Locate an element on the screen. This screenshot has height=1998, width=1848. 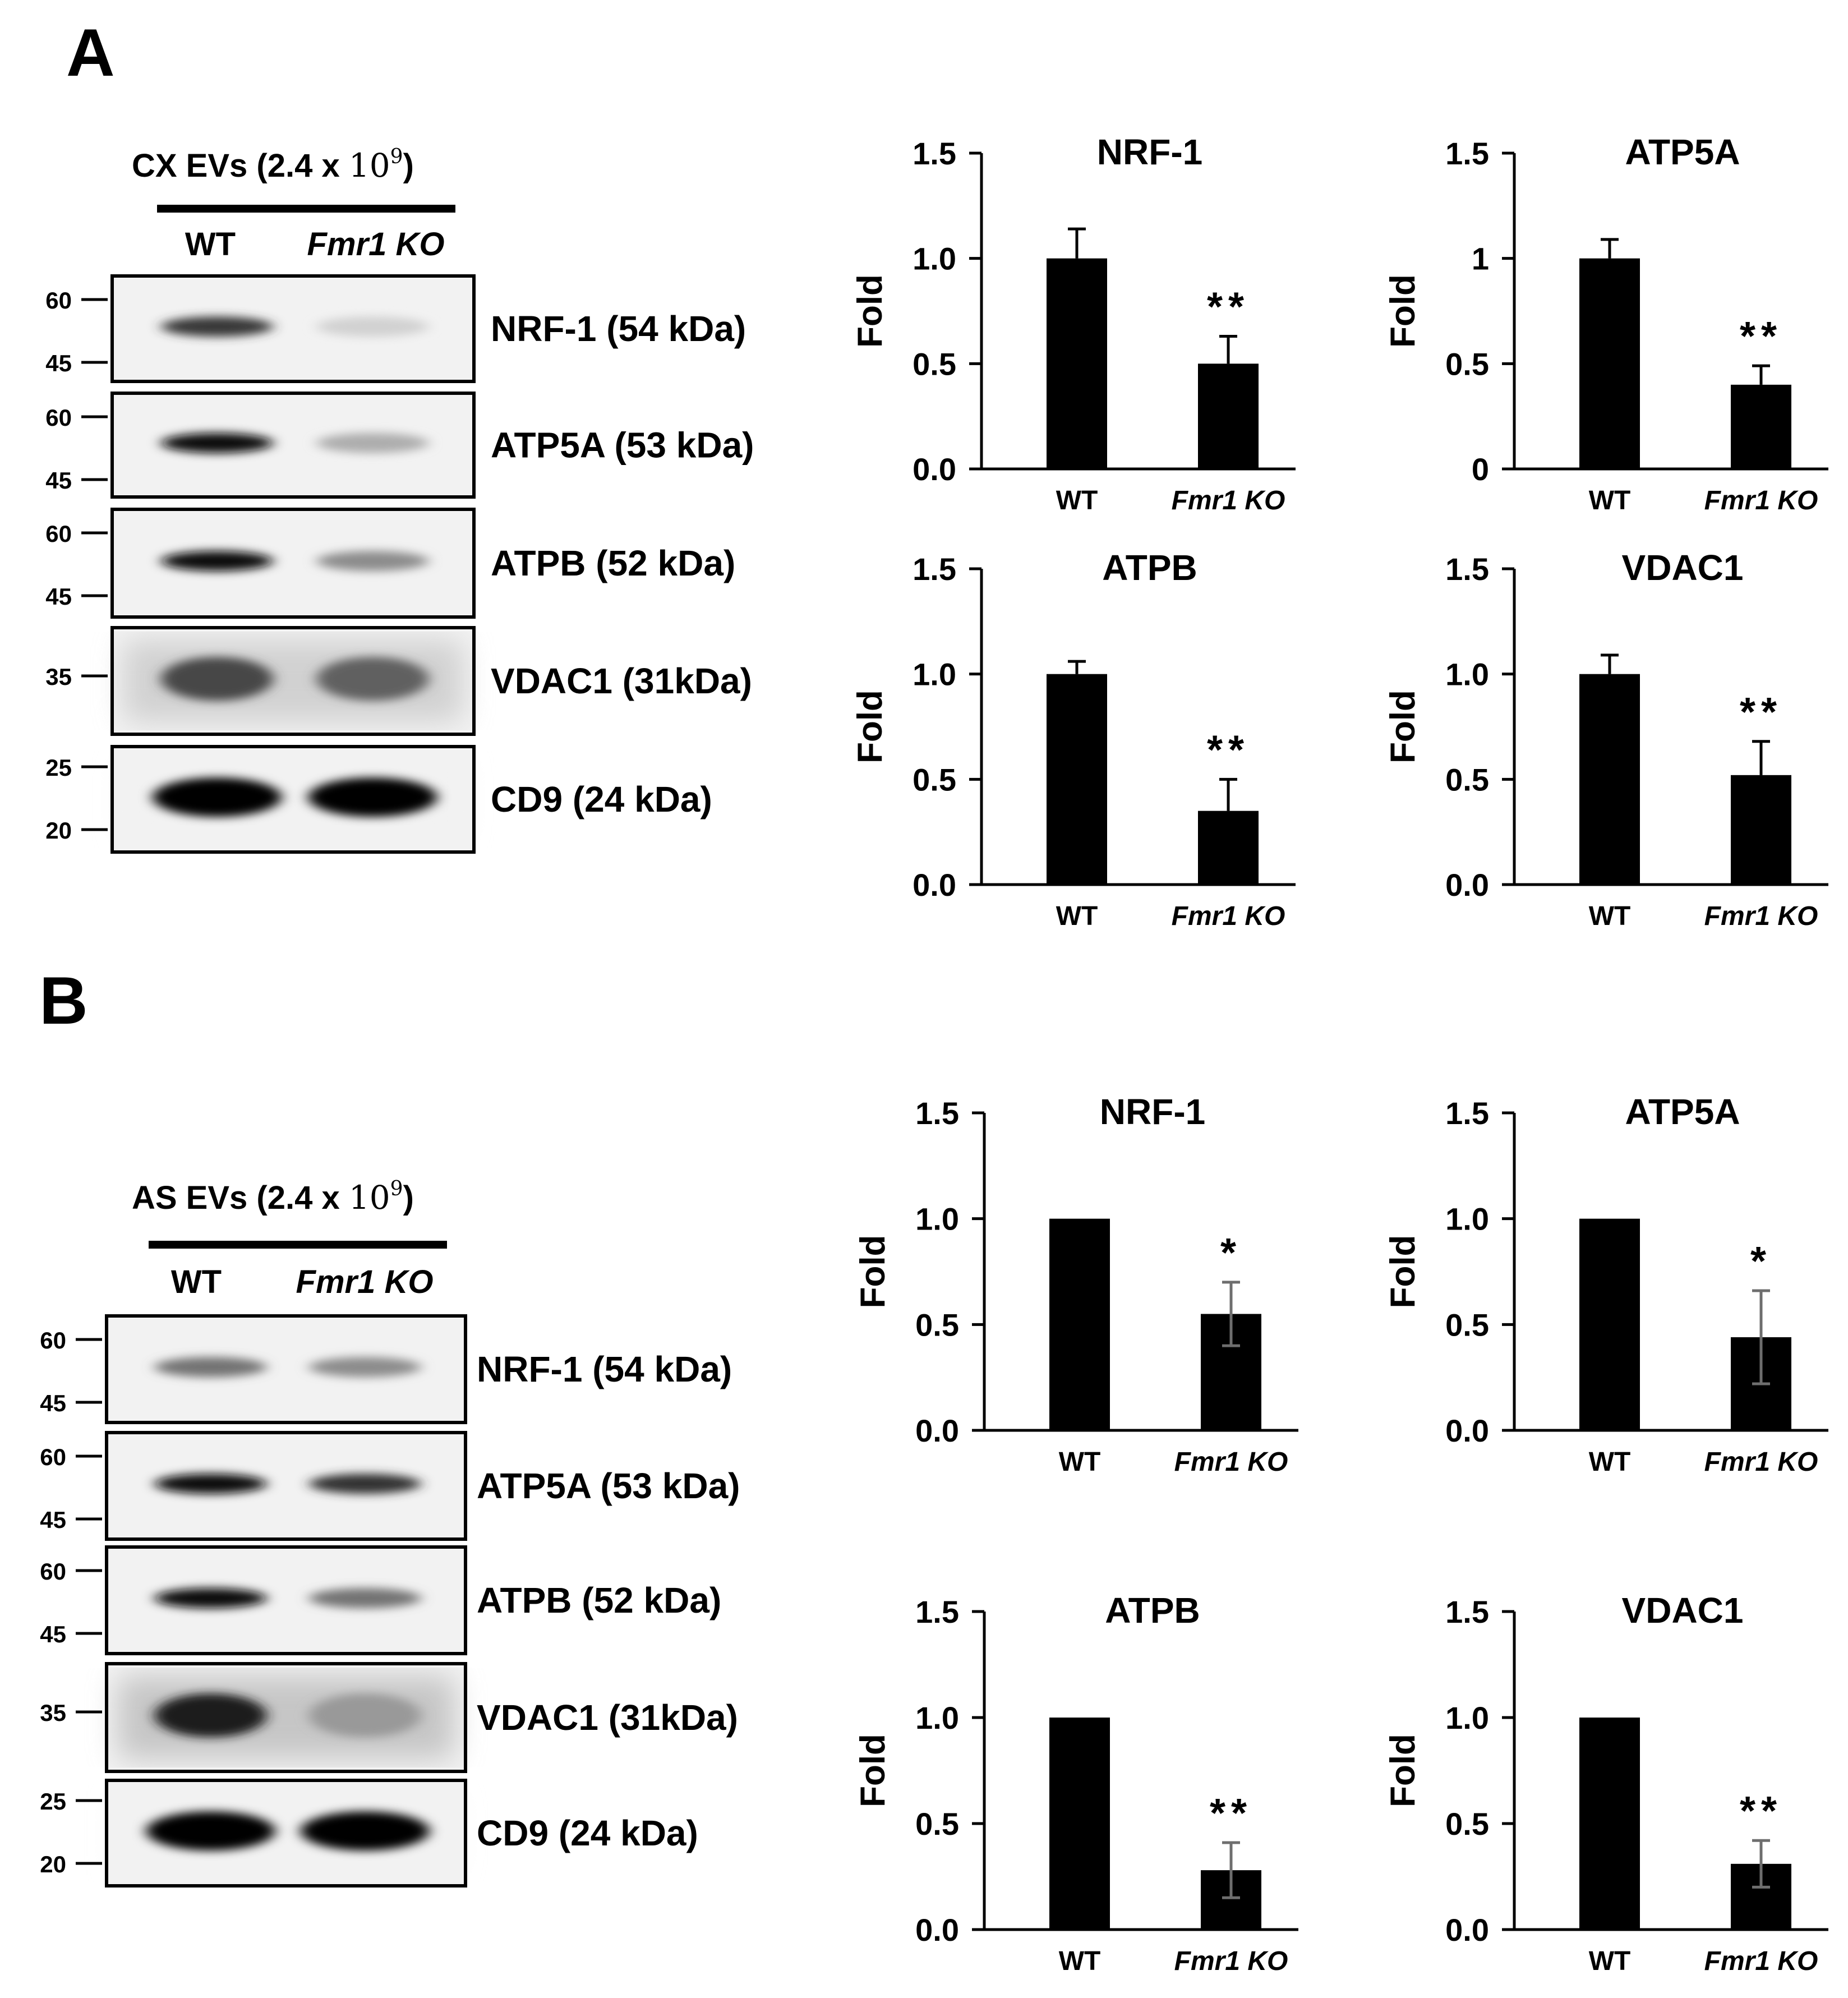
blot-title-prefix: CX EVs (2.4 x is located at coordinates (240, 166).